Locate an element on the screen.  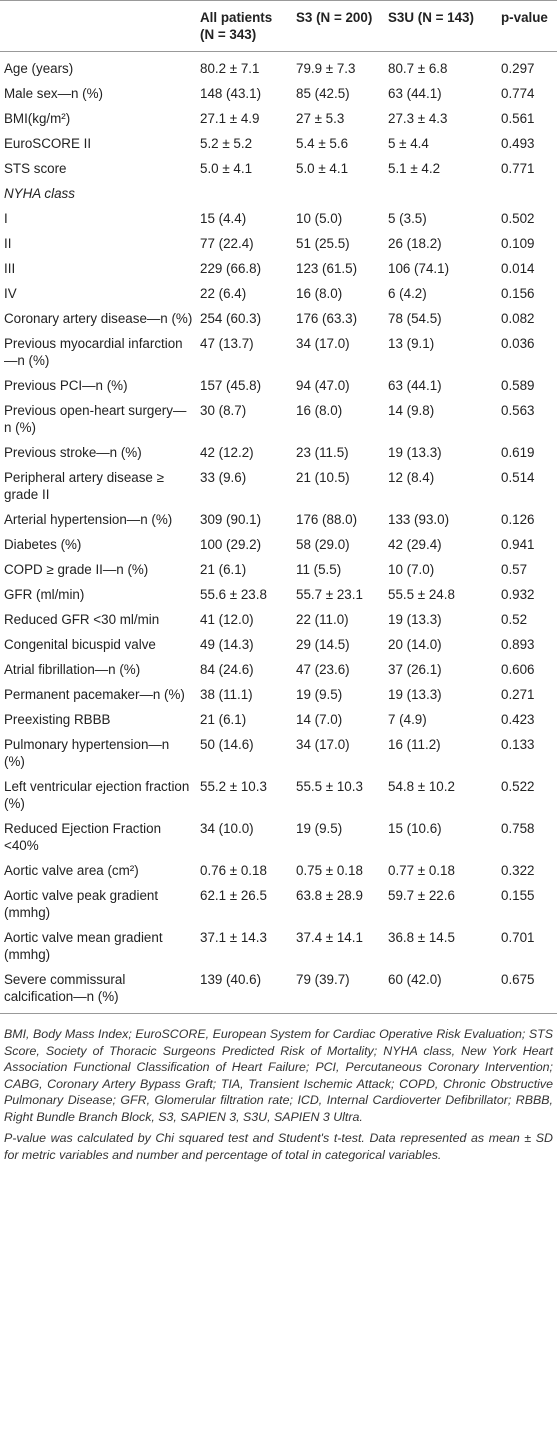
table-cell: 37.1 ± 14.3 is located at coordinates (233, 937).